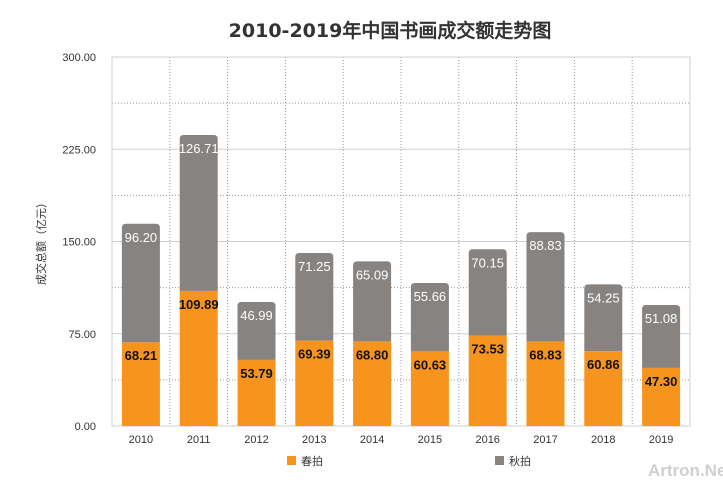 This screenshot has height=491, width=723. I want to click on y-tick-label: 300.00, so click(79, 58).